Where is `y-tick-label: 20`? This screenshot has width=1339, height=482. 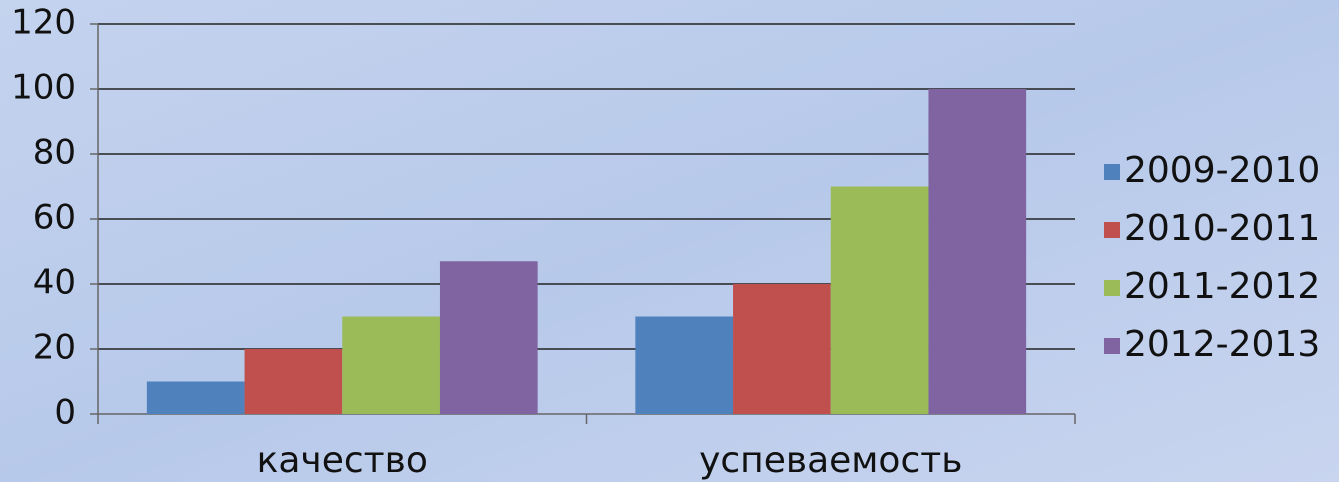
y-tick-label: 20 is located at coordinates (54, 348).